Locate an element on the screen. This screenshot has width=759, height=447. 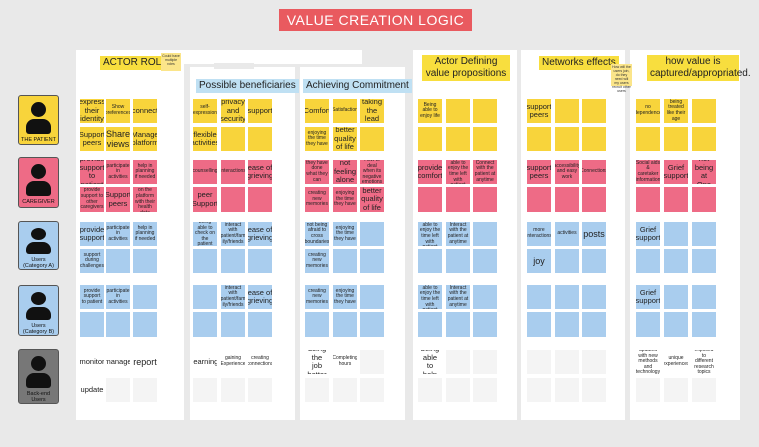
sticky-note: participate in activities is located at coordinates (118, 234).